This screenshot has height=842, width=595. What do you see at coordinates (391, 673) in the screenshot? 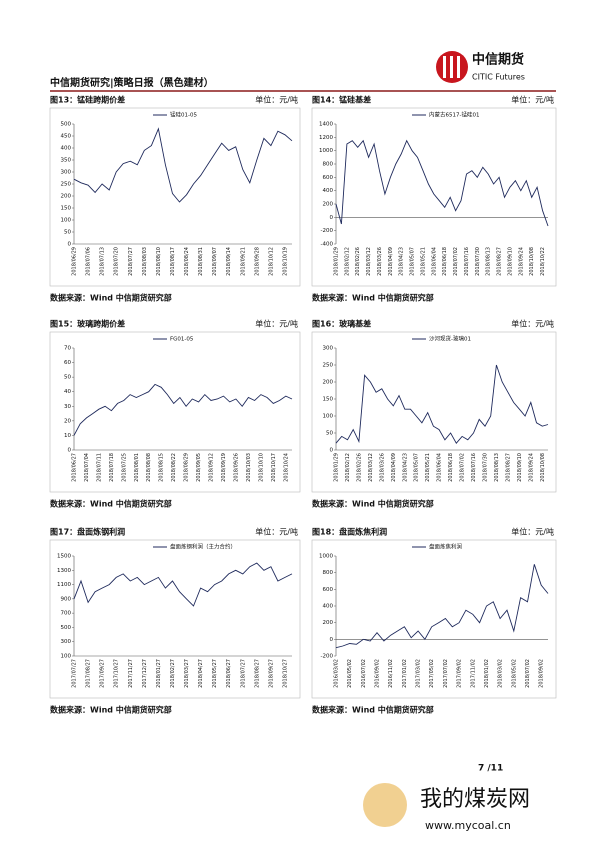
I see `x-tick-label: 2016/11/02` at bounding box center [391, 673].